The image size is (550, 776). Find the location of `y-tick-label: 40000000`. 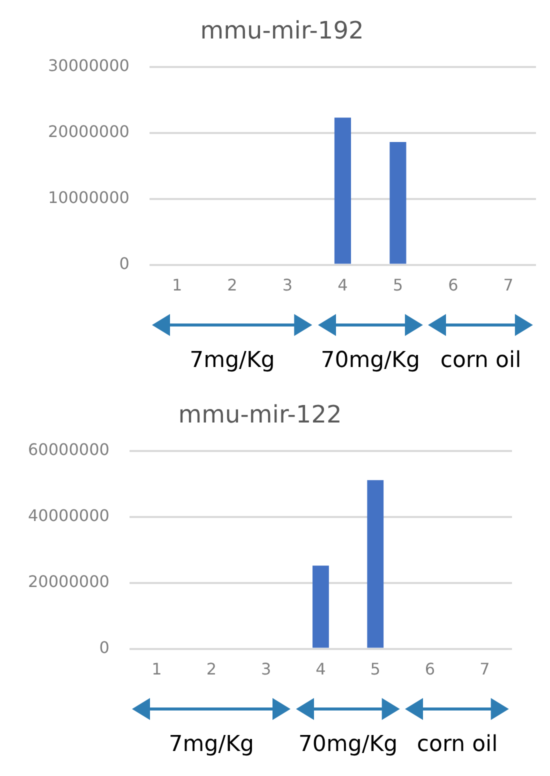

y-tick-label: 40000000 is located at coordinates (69, 515).